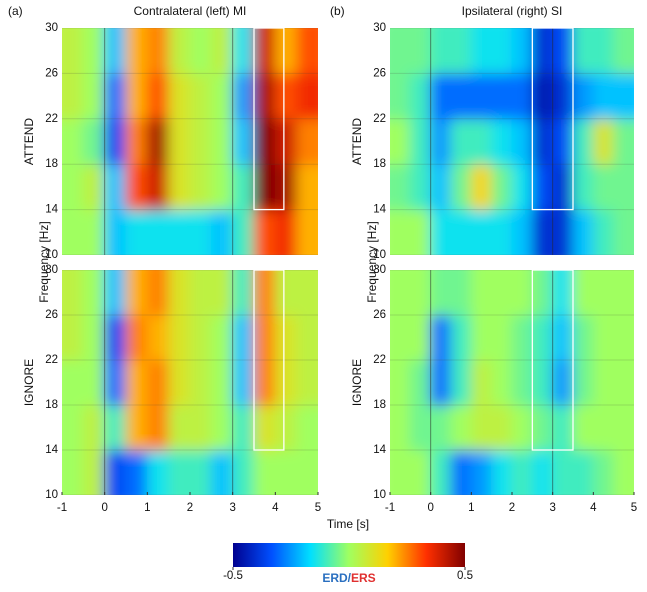 This screenshot has height=592, width=647. Describe the element at coordinates (552, 508) in the screenshot. I see `x-tick-label: 3` at that location.